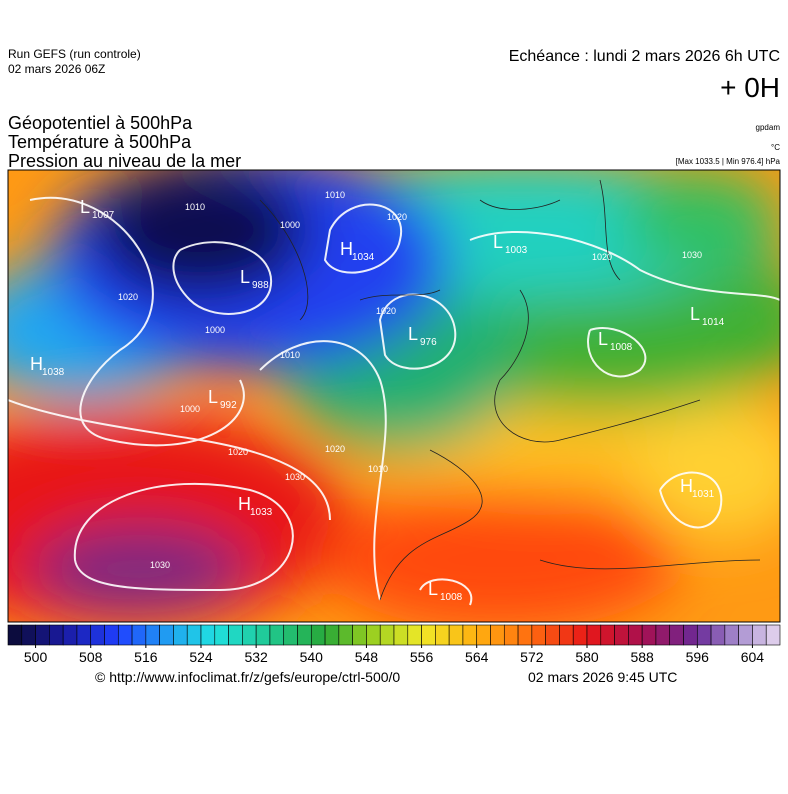 Image resolution: width=788 pixels, height=794 pixels. I want to click on unit-celsius: °C, so click(775, 147).